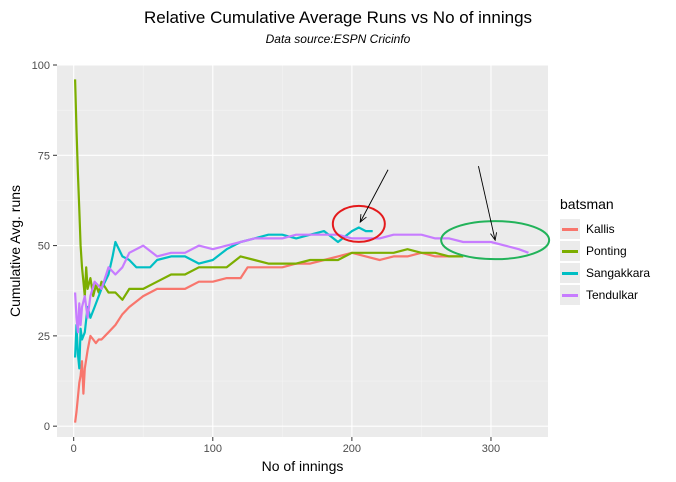 The image size is (676, 482). I want to click on x-tick-label: 0, so click(74, 449).